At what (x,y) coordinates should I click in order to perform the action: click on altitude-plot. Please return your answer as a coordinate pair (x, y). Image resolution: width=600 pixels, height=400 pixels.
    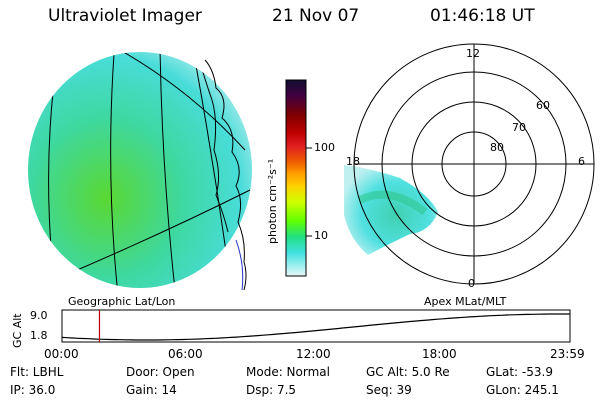
    Looking at the image, I should click on (316, 326).